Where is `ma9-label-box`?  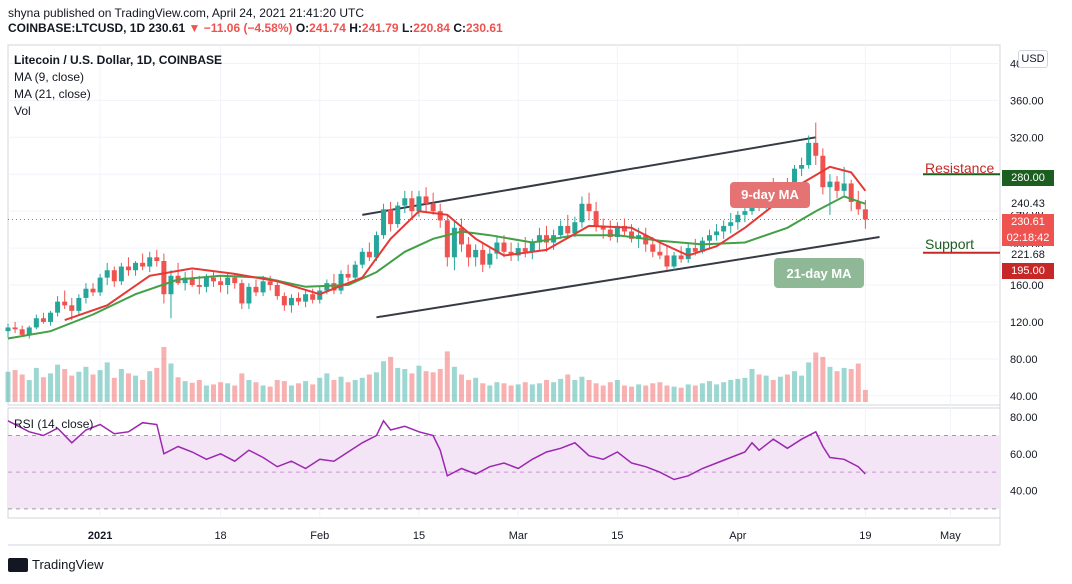 ma9-label-box is located at coordinates (770, 195).